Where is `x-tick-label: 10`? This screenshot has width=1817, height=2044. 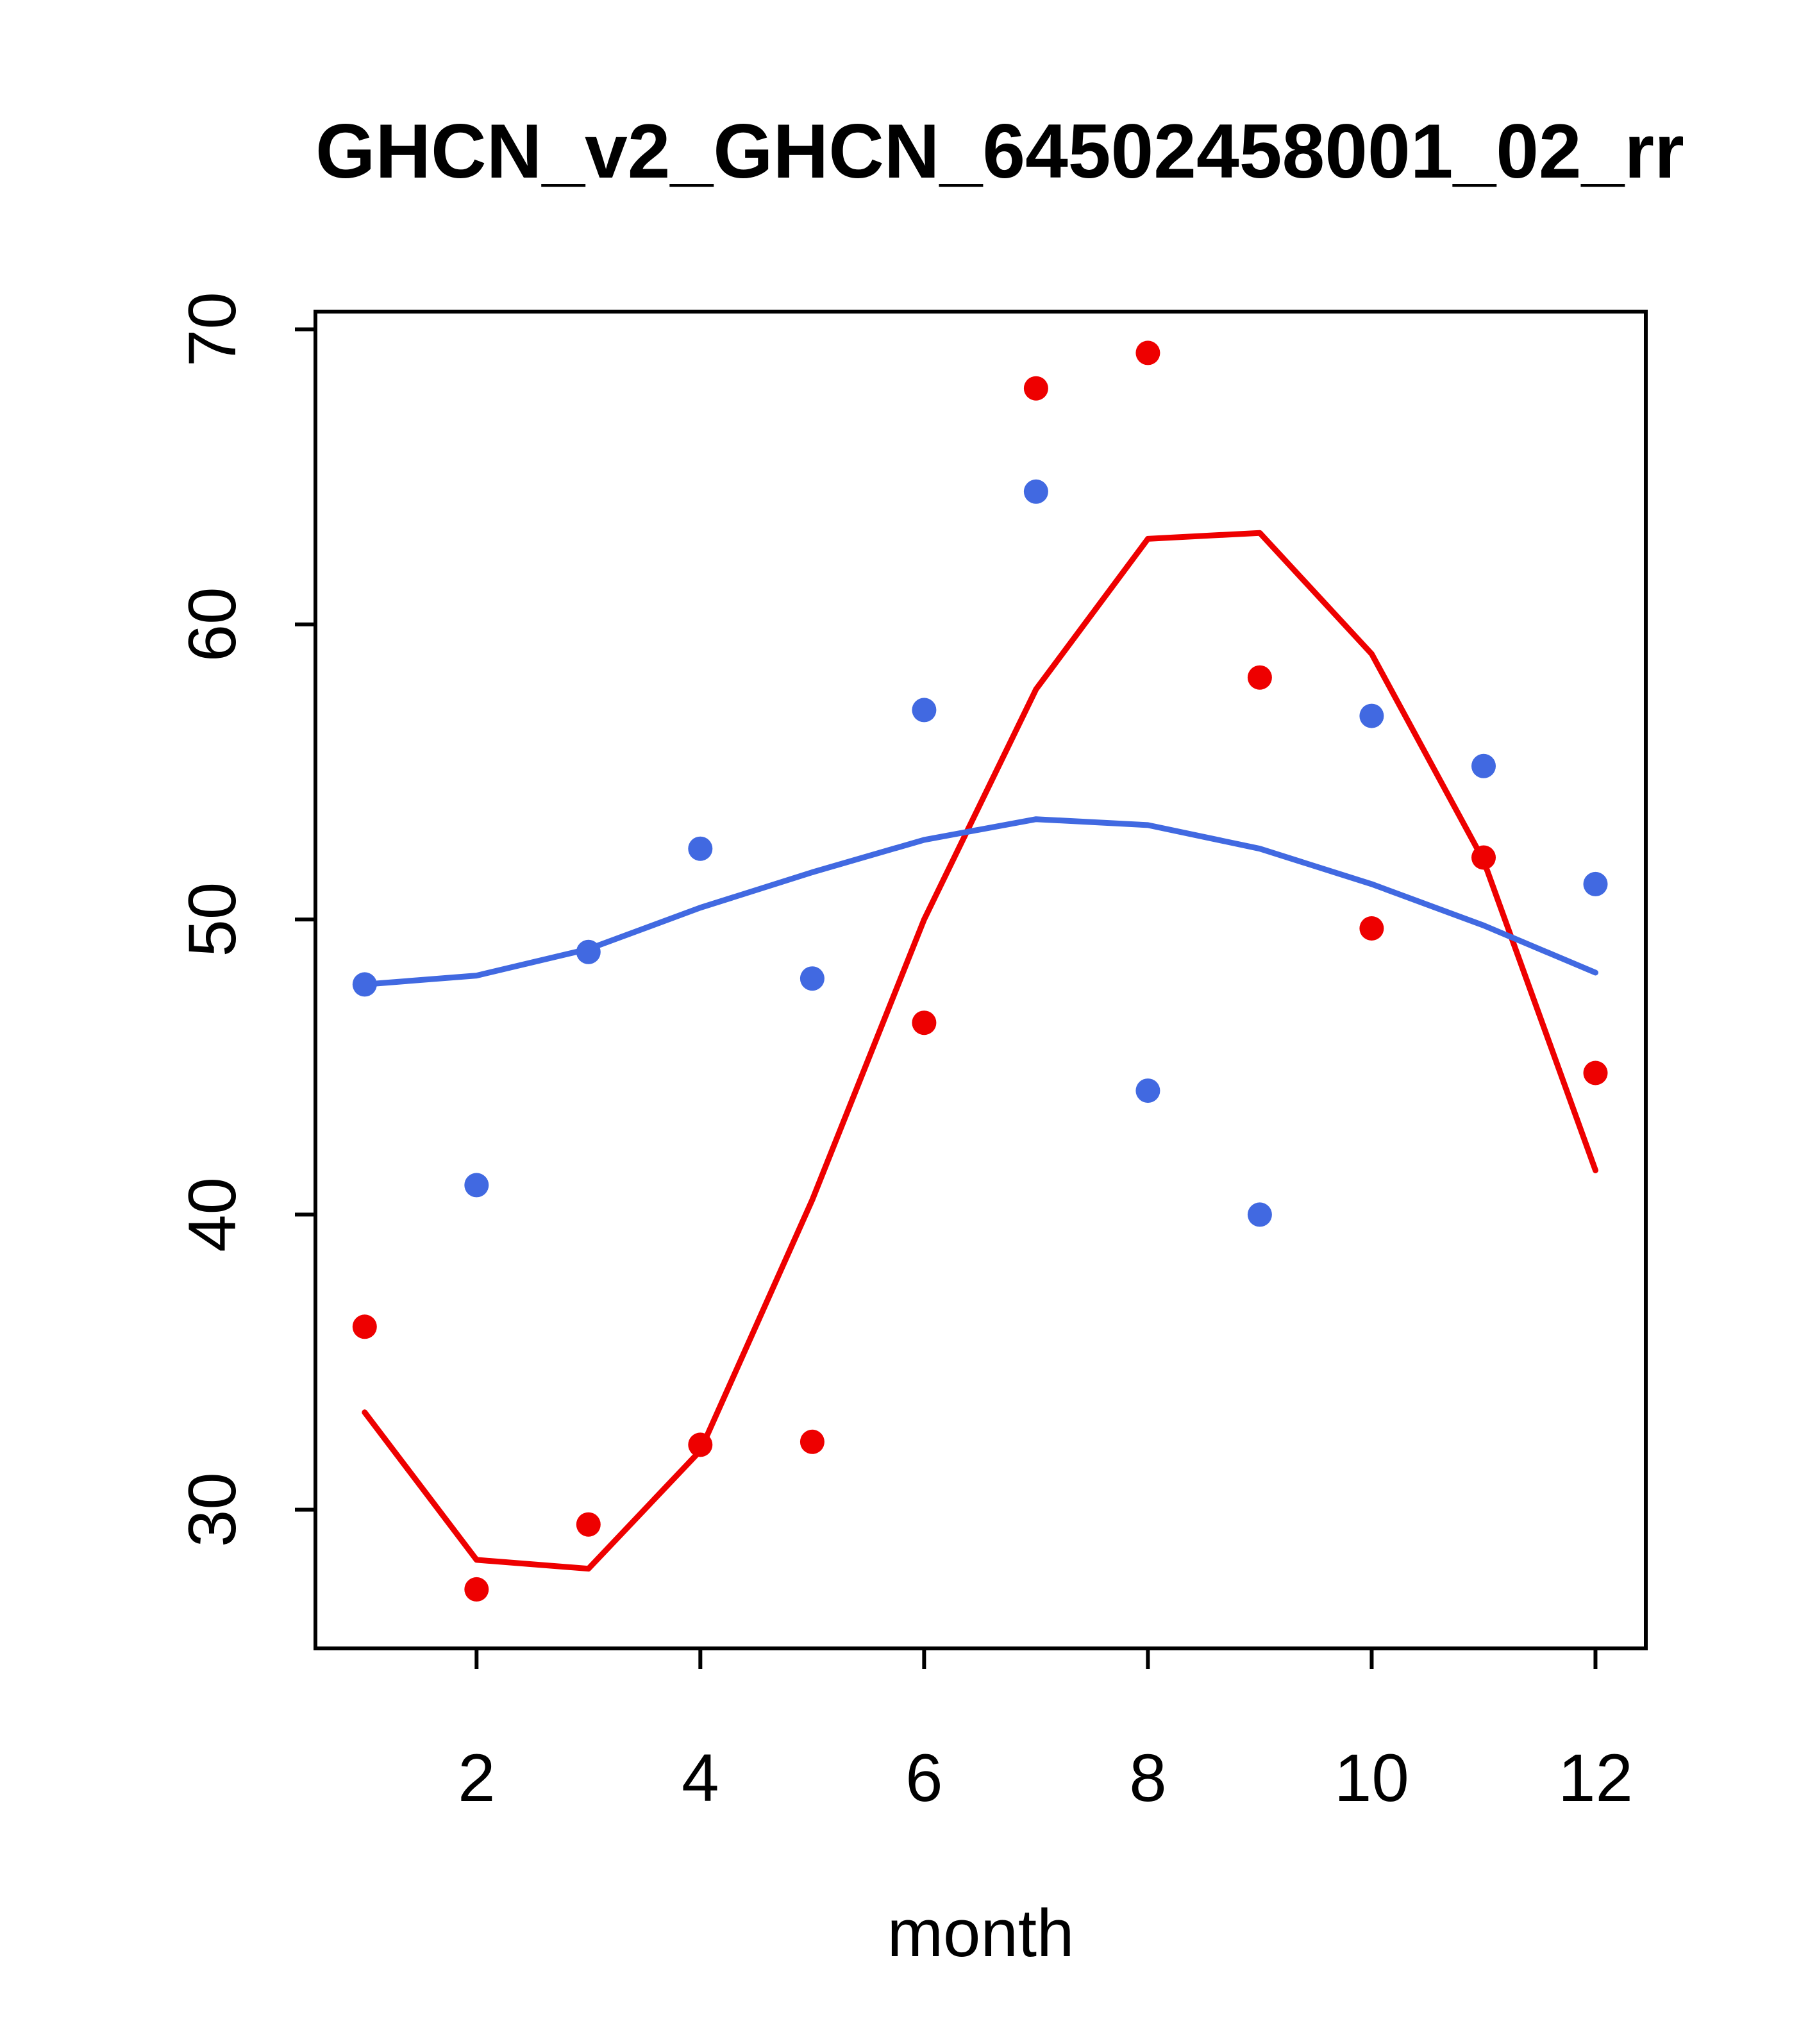 x-tick-label: 10 is located at coordinates (1371, 1778).